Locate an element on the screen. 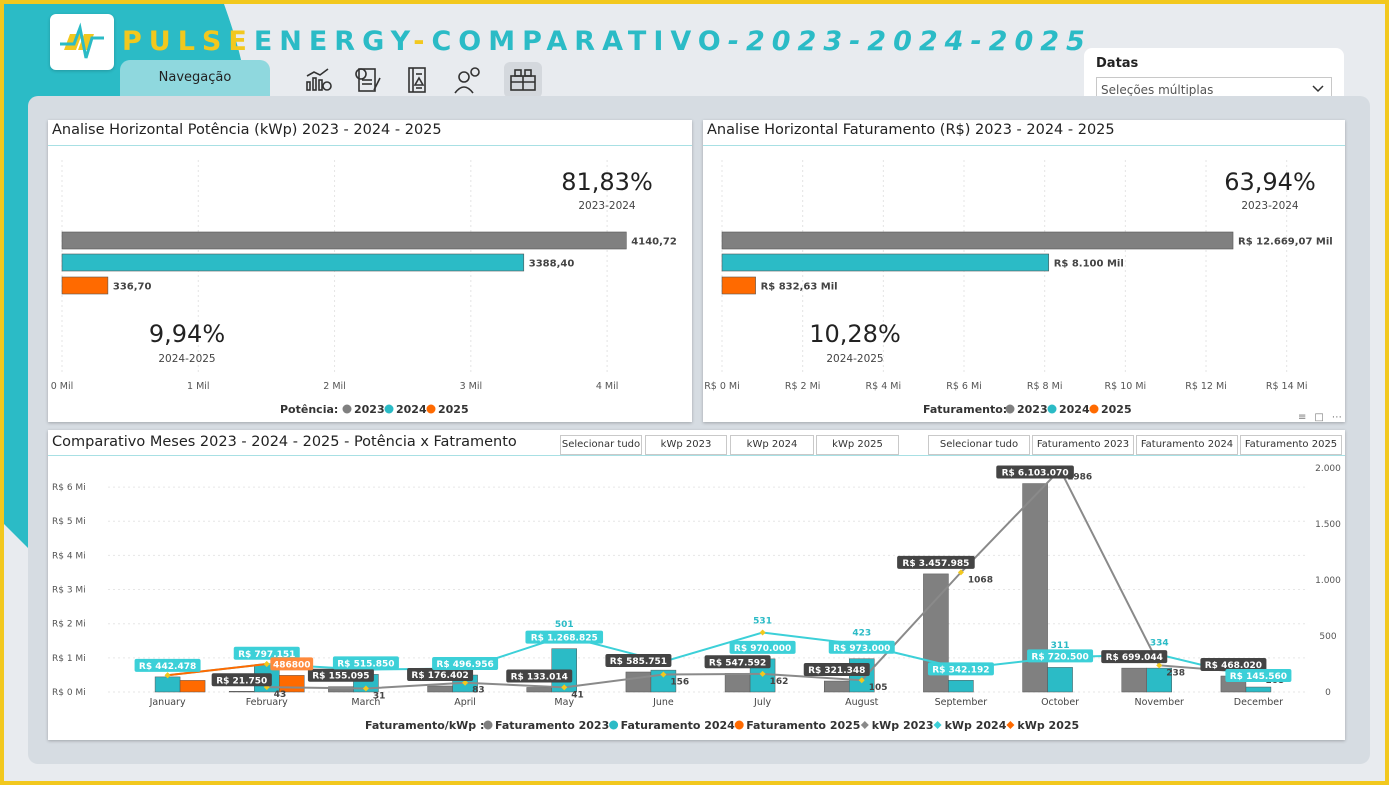 The image size is (1389, 785). pulse-energy-logo is located at coordinates (82, 42).